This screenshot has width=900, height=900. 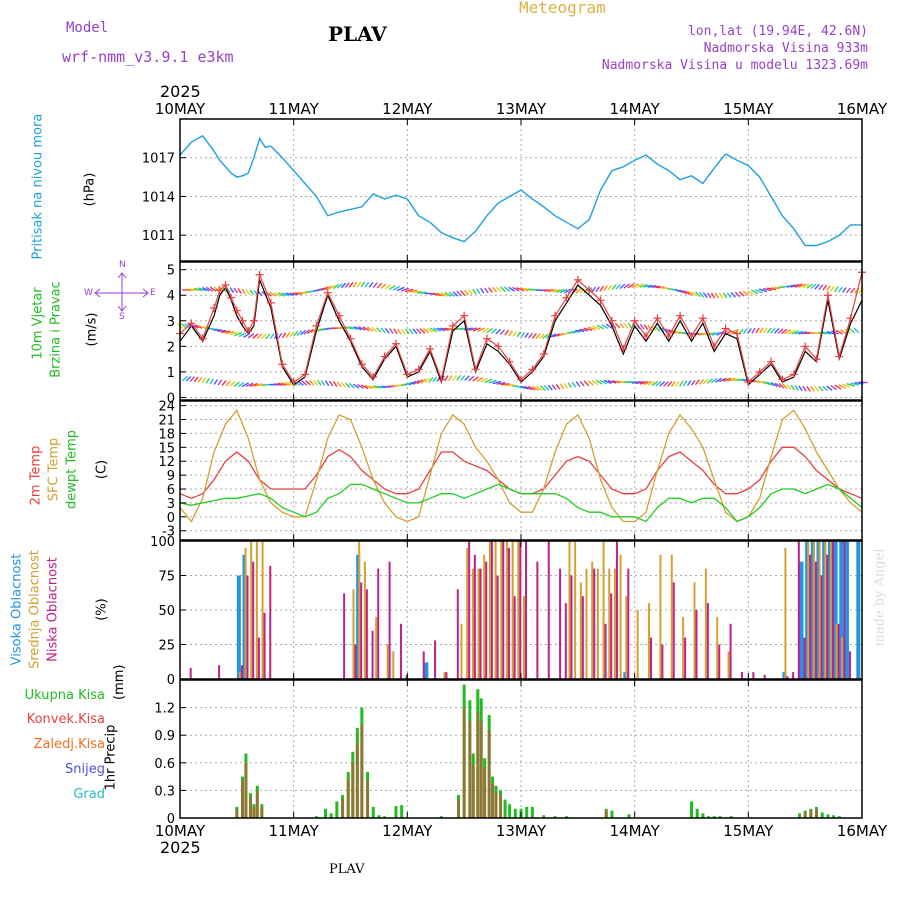 I want to click on compass-rose: N S W E, so click(x=122, y=292).